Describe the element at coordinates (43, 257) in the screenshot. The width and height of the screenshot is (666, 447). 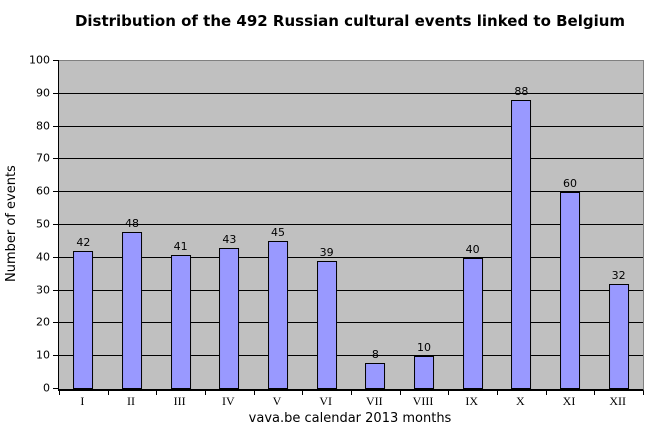
I see `y-axis-tick-label: 40` at that location.